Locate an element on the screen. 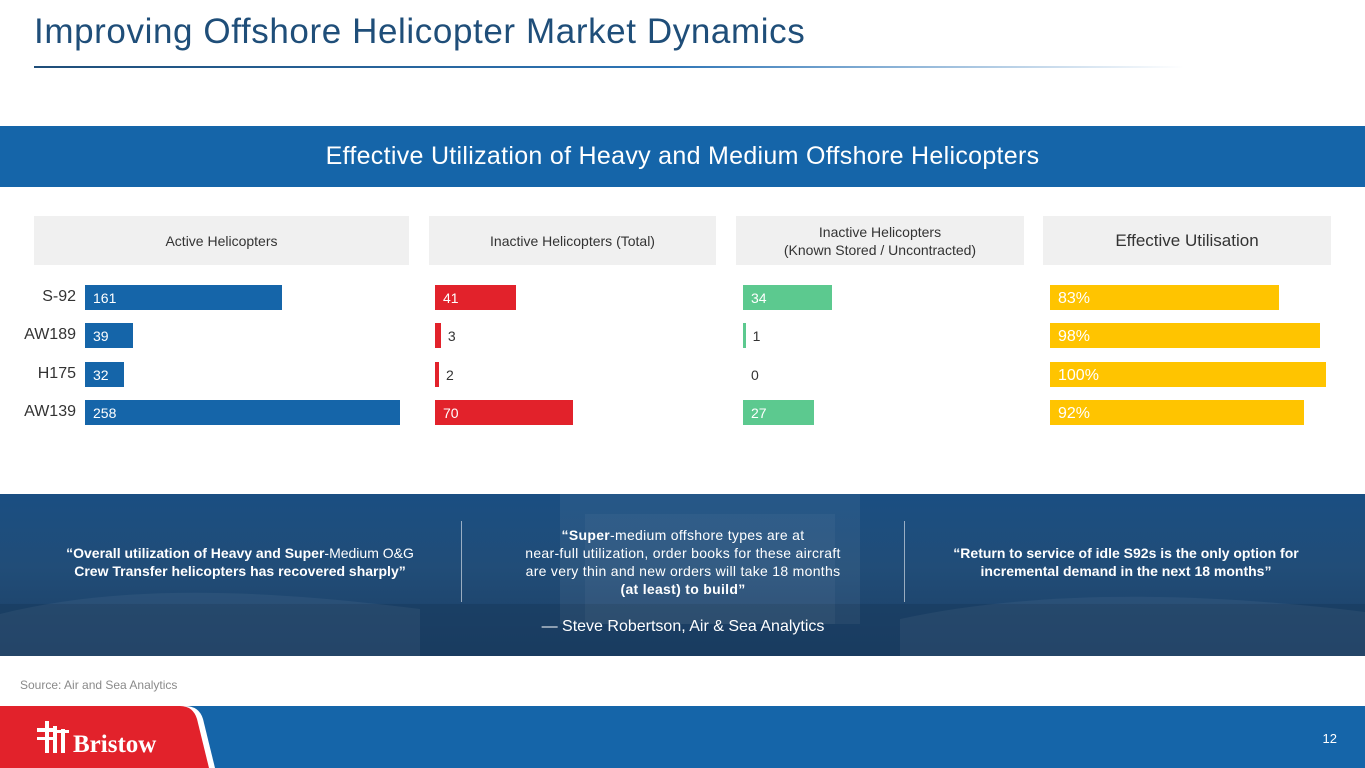  bristow-logo: Bristow is located at coordinates (107, 737).